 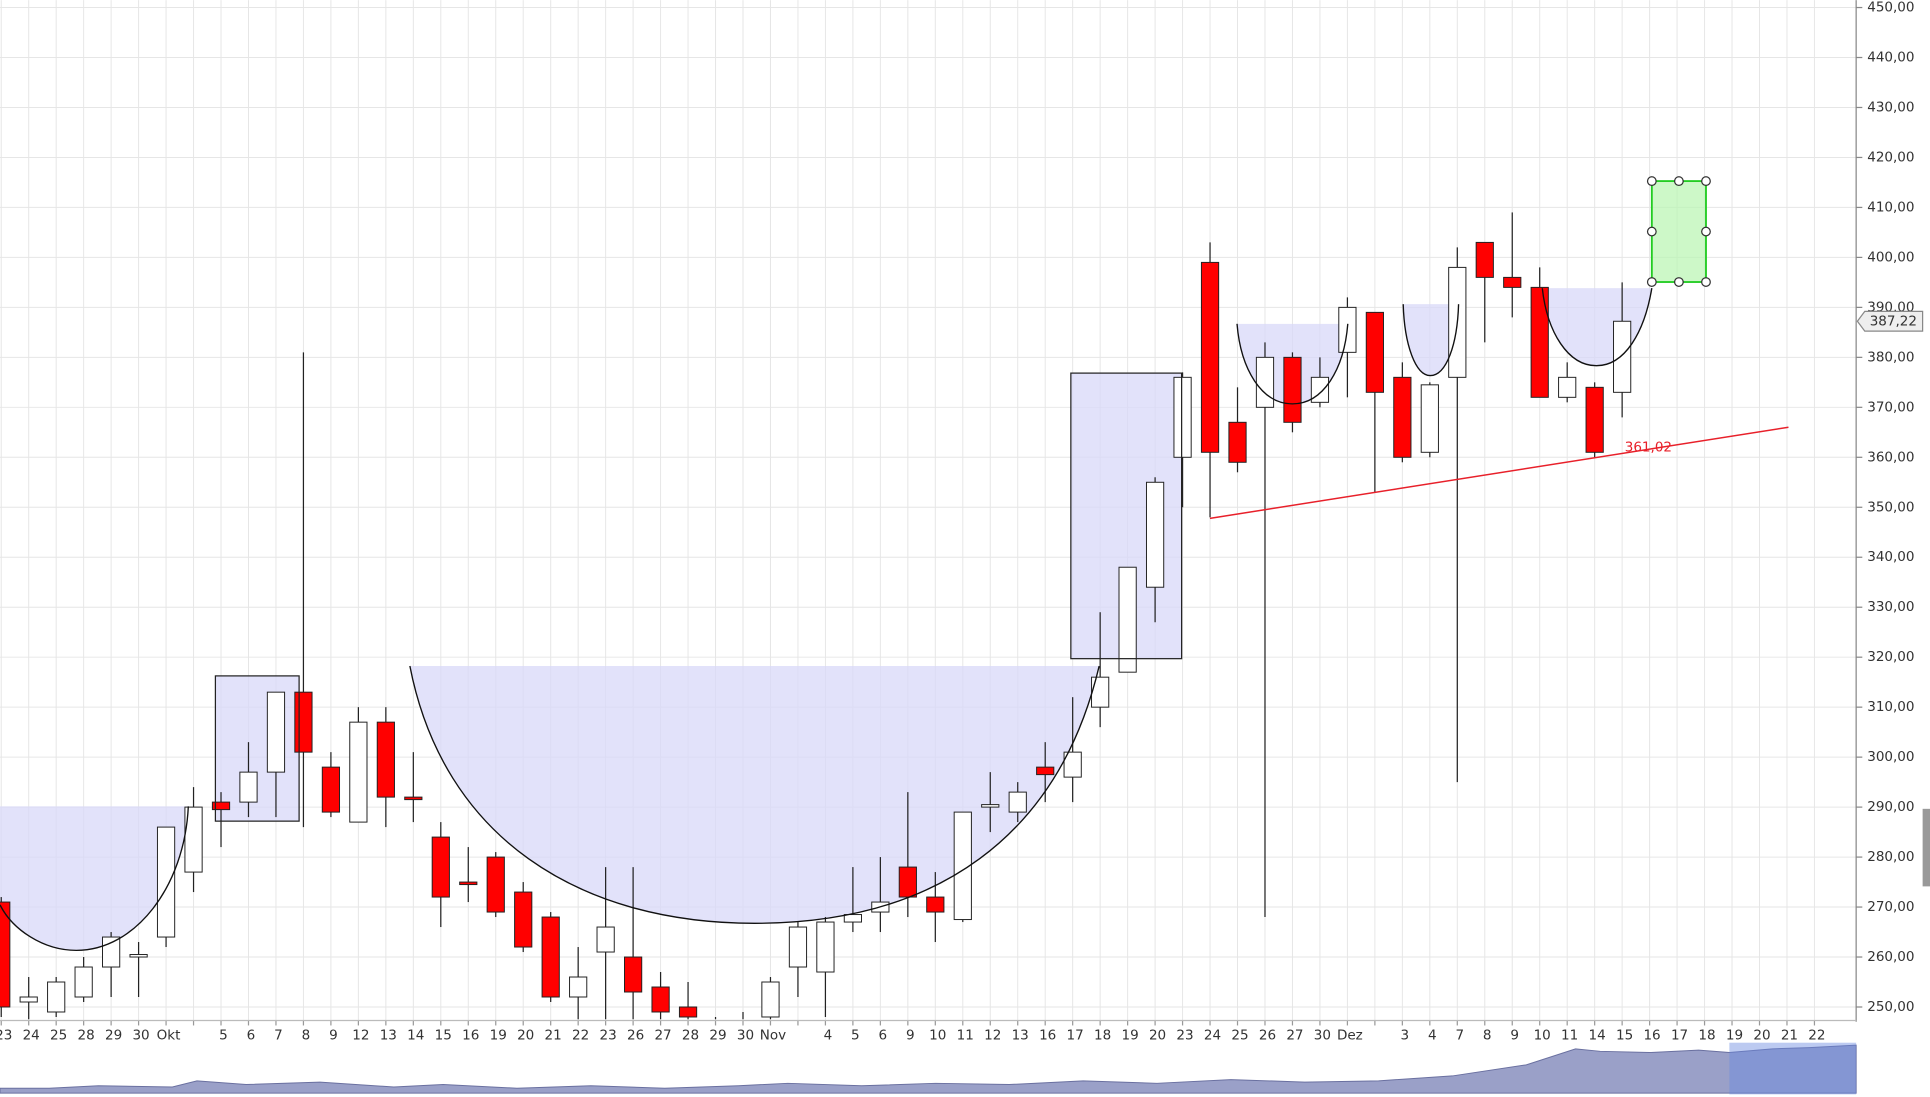 What do you see at coordinates (1890, 507) in the screenshot?
I see `y-tick-label: 350,00` at bounding box center [1890, 507].